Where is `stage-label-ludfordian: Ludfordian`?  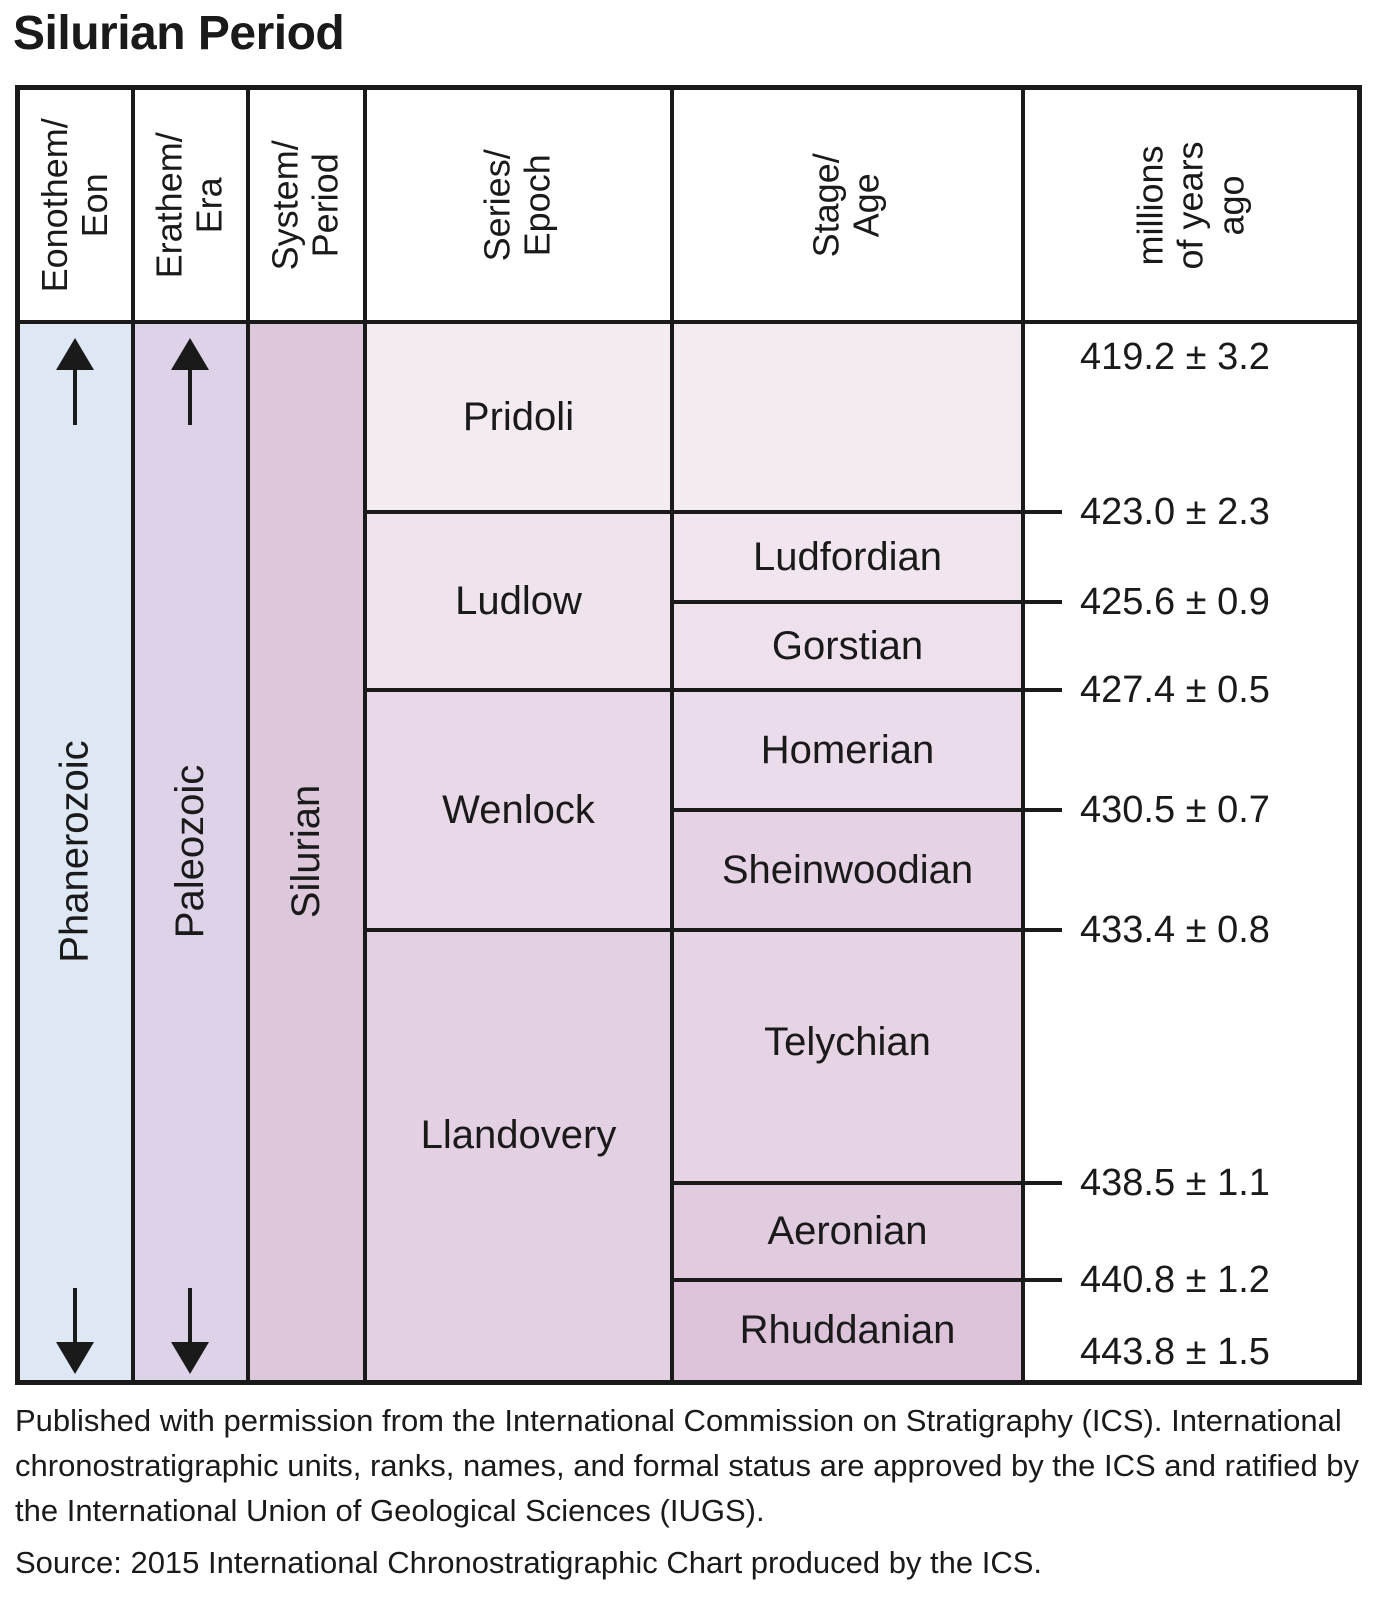
stage-label-ludfordian: Ludfordian is located at coordinates (847, 556).